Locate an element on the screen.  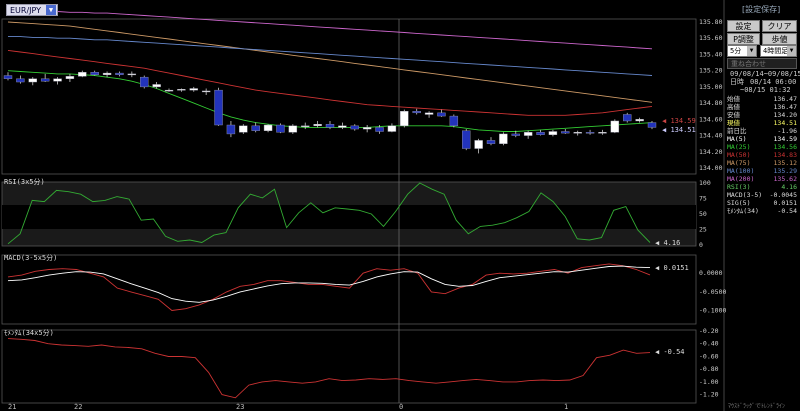
price-tag-upper: ◀ 134.59 is located at coordinates (679, 121).